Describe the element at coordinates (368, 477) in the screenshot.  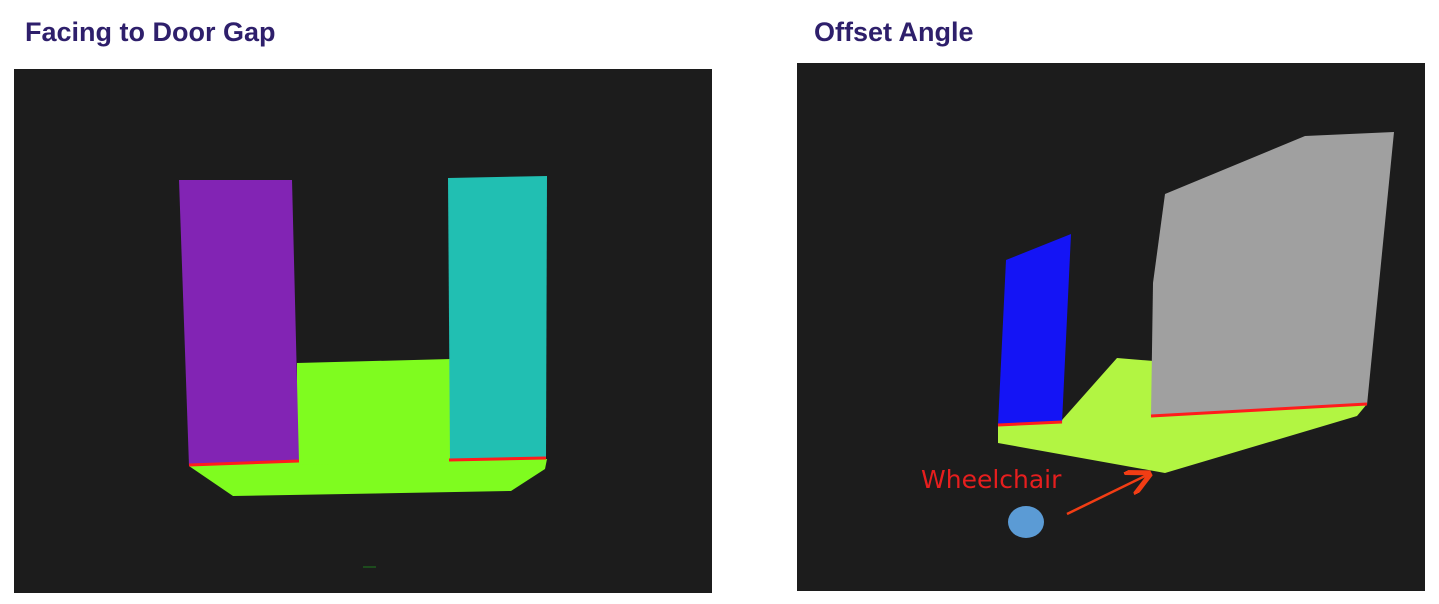
I see `floor-plane` at that location.